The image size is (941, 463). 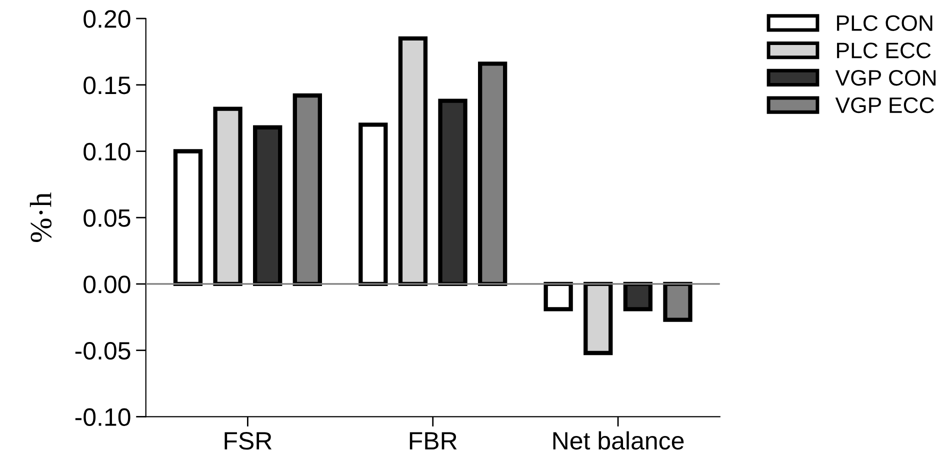 What do you see at coordinates (433, 441) in the screenshot?
I see `x-tick-label: FBR` at bounding box center [433, 441].